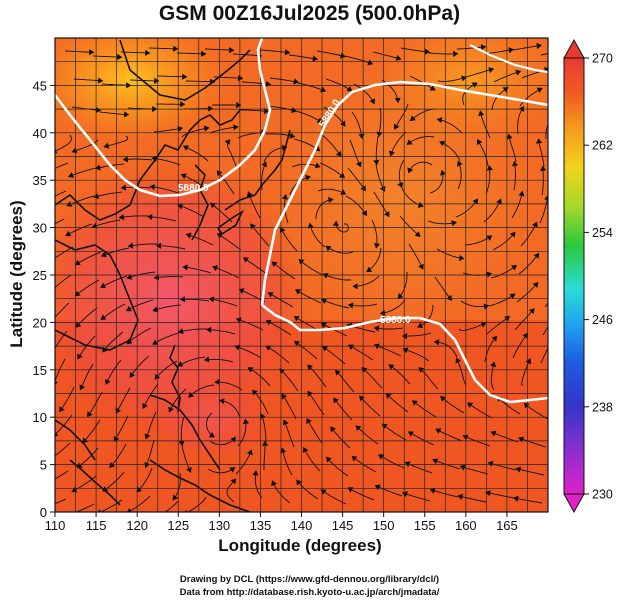  I want to click on colorbar-tick-label: 238, so click(602, 407).